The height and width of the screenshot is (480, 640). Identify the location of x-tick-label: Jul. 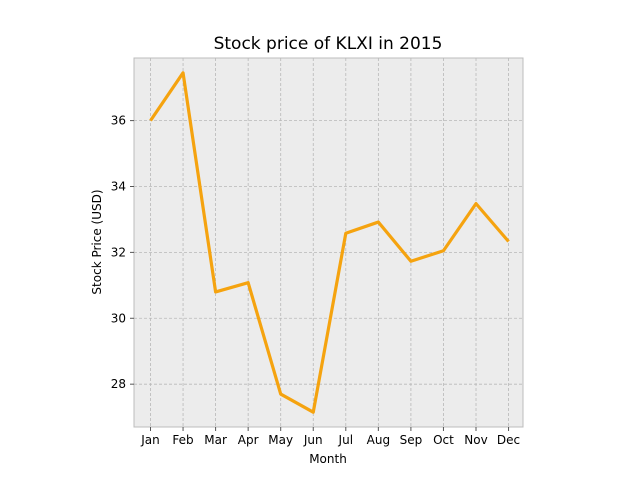
(345, 440).